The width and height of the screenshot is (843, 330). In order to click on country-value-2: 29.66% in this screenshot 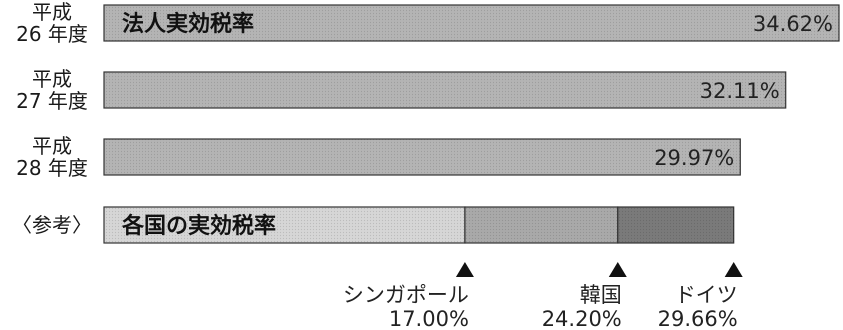, I will do `click(698, 318)`.